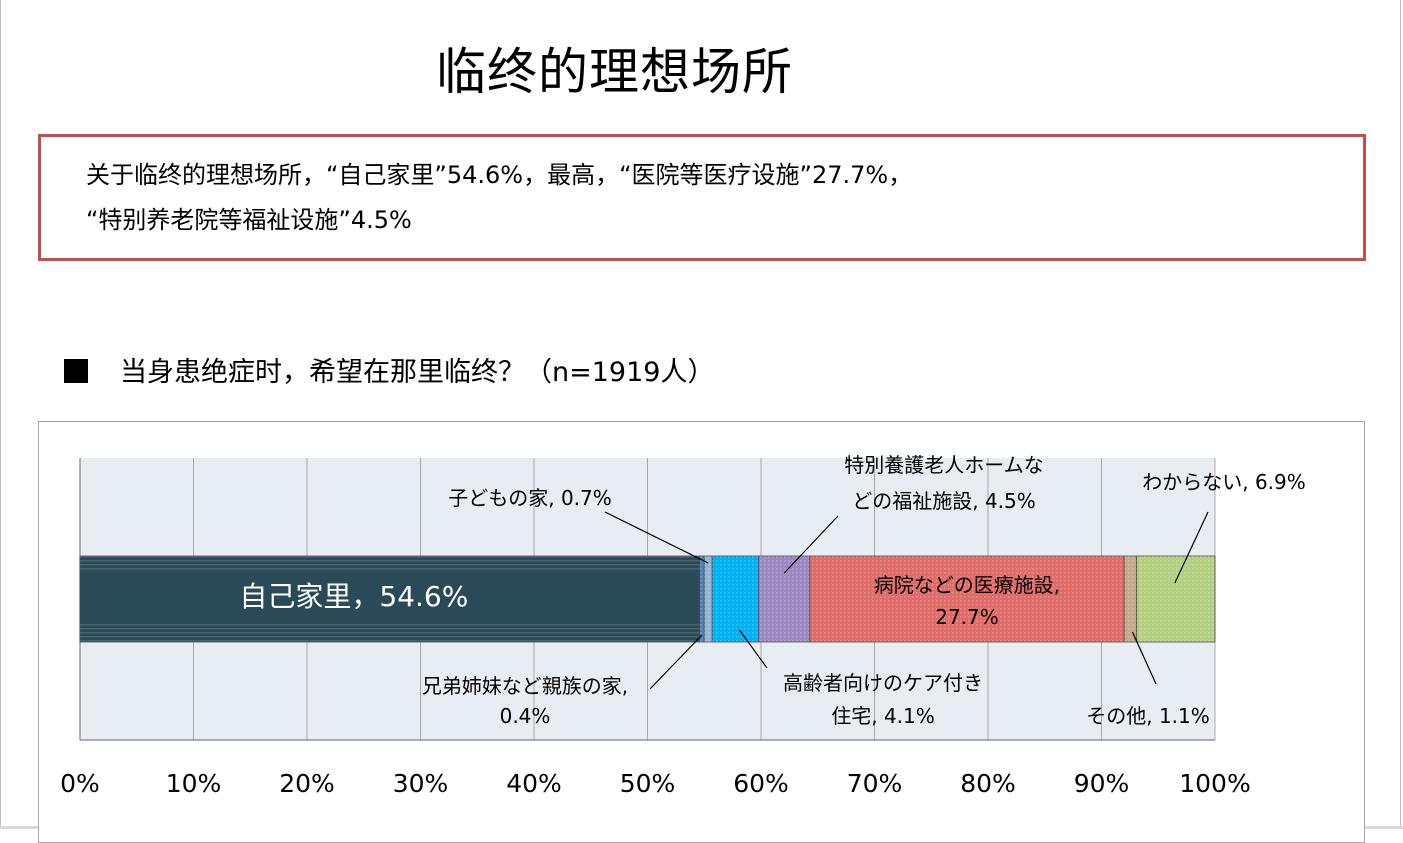 The width and height of the screenshot is (1403, 843). Describe the element at coordinates (1224, 482) in the screenshot. I see `data-label: わからない, 6.9%` at that location.